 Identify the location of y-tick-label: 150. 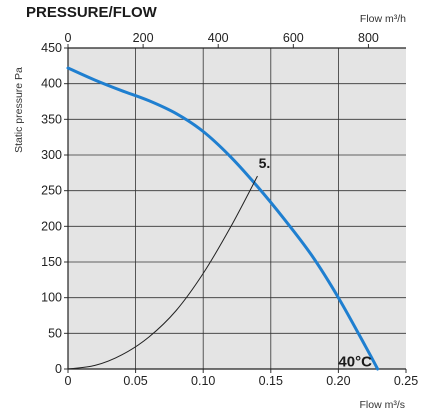
(51, 262).